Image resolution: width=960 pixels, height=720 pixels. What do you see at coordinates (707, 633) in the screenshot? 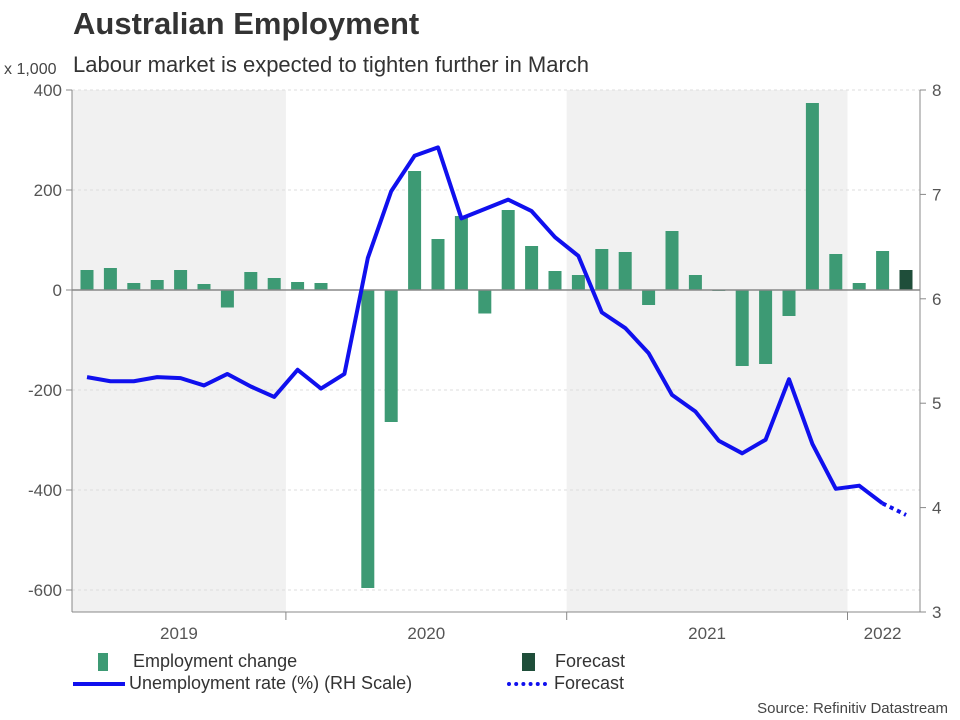
I see `x-tick-label: 2021` at bounding box center [707, 633].